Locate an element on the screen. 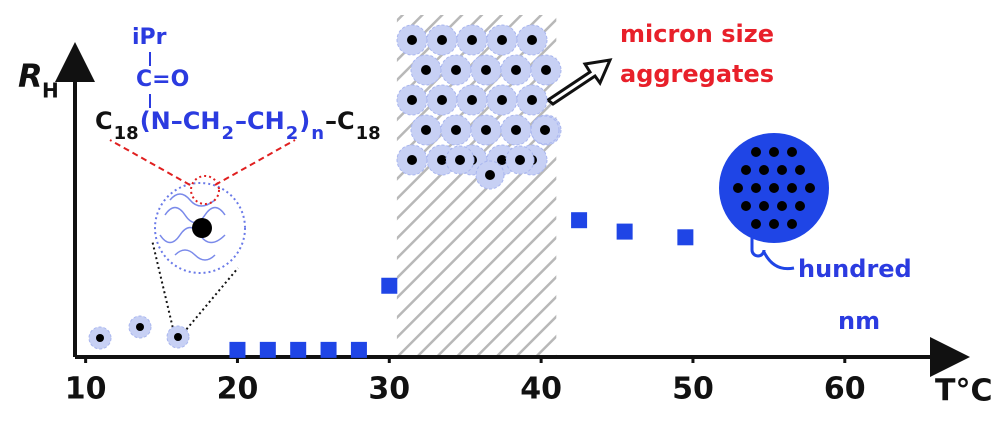  pointer-arrow is located at coordinates (579, 82).